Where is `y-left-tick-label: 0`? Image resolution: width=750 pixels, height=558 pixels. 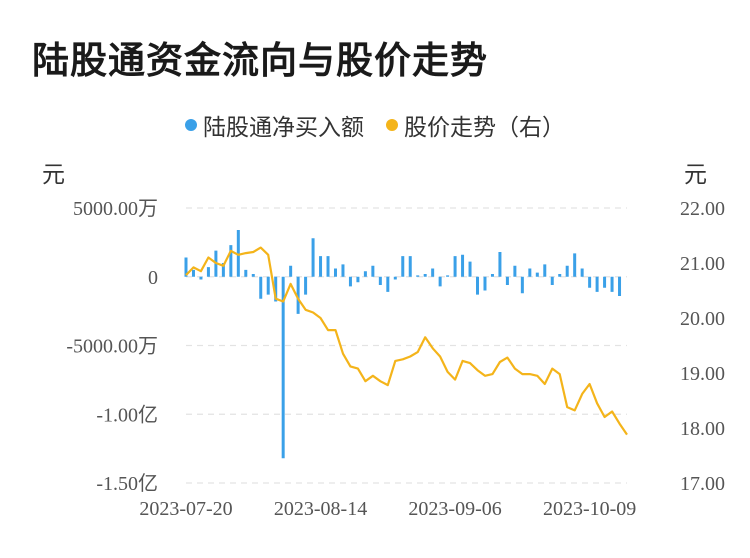
y-left-tick-label: 0 is located at coordinates (153, 278).